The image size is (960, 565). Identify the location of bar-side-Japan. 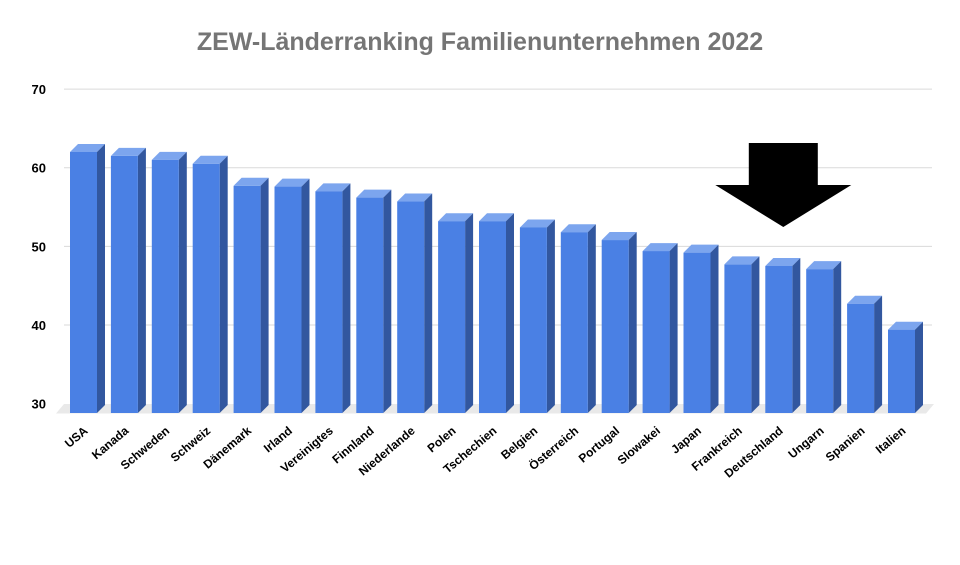
(714, 328).